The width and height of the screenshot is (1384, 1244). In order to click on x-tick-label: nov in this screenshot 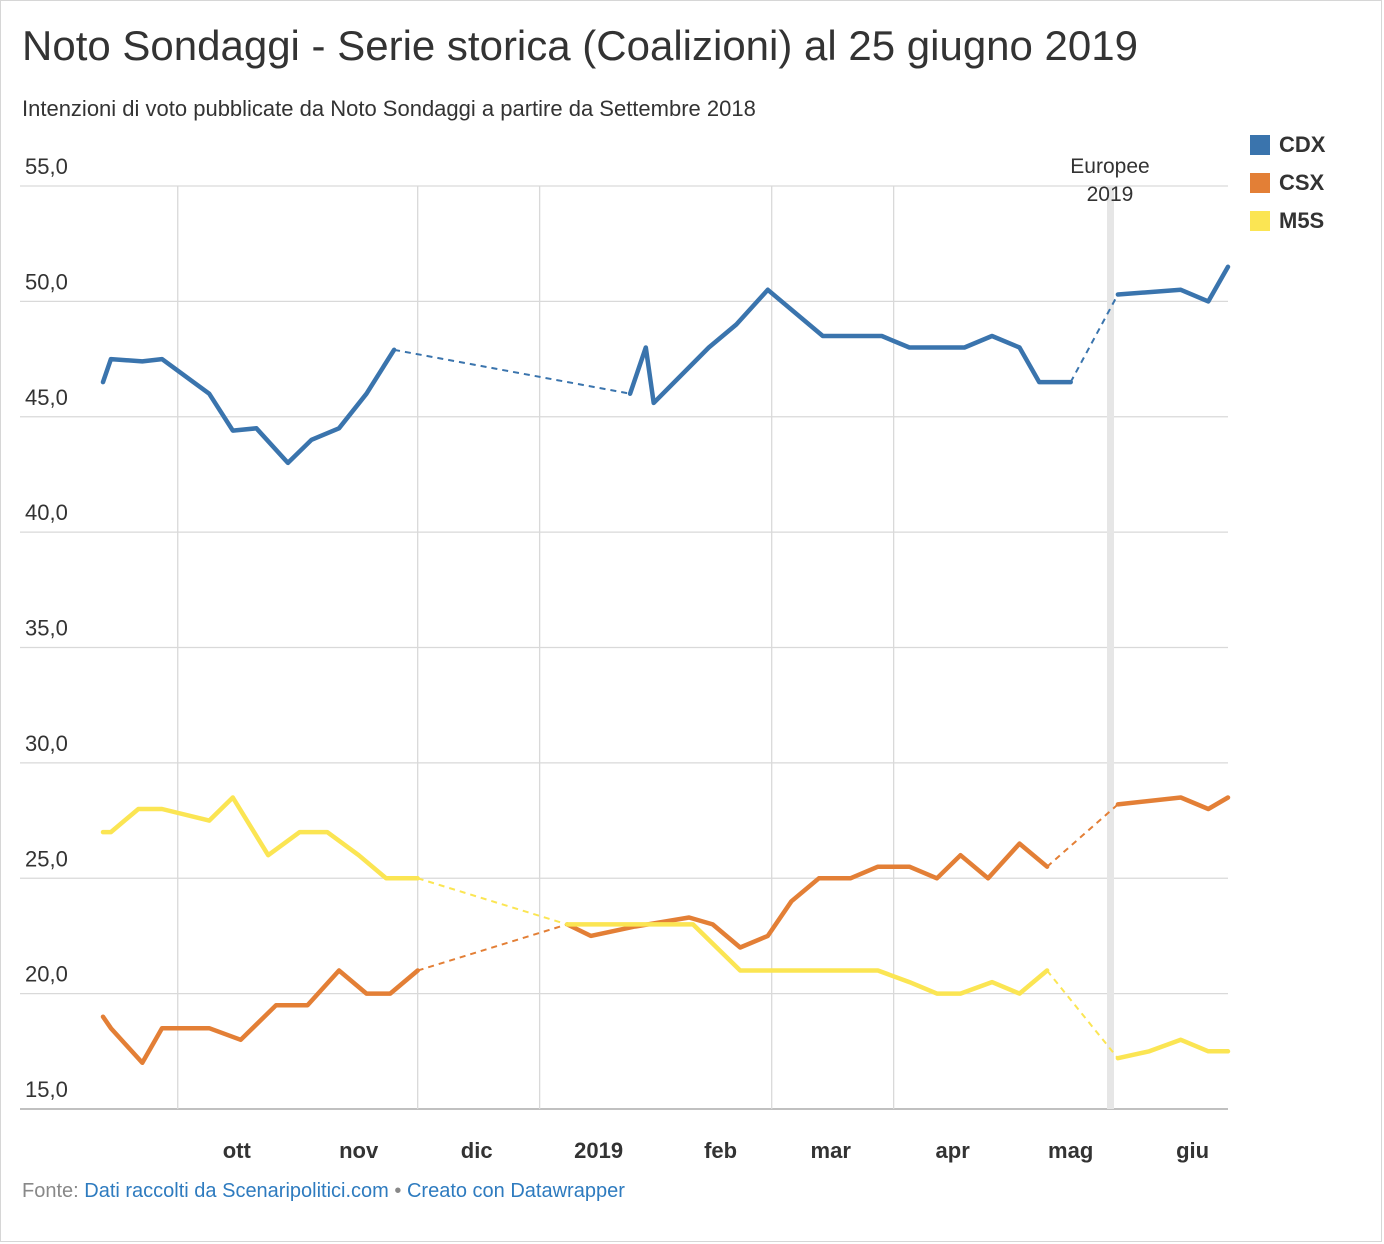, I will do `click(359, 1150)`.